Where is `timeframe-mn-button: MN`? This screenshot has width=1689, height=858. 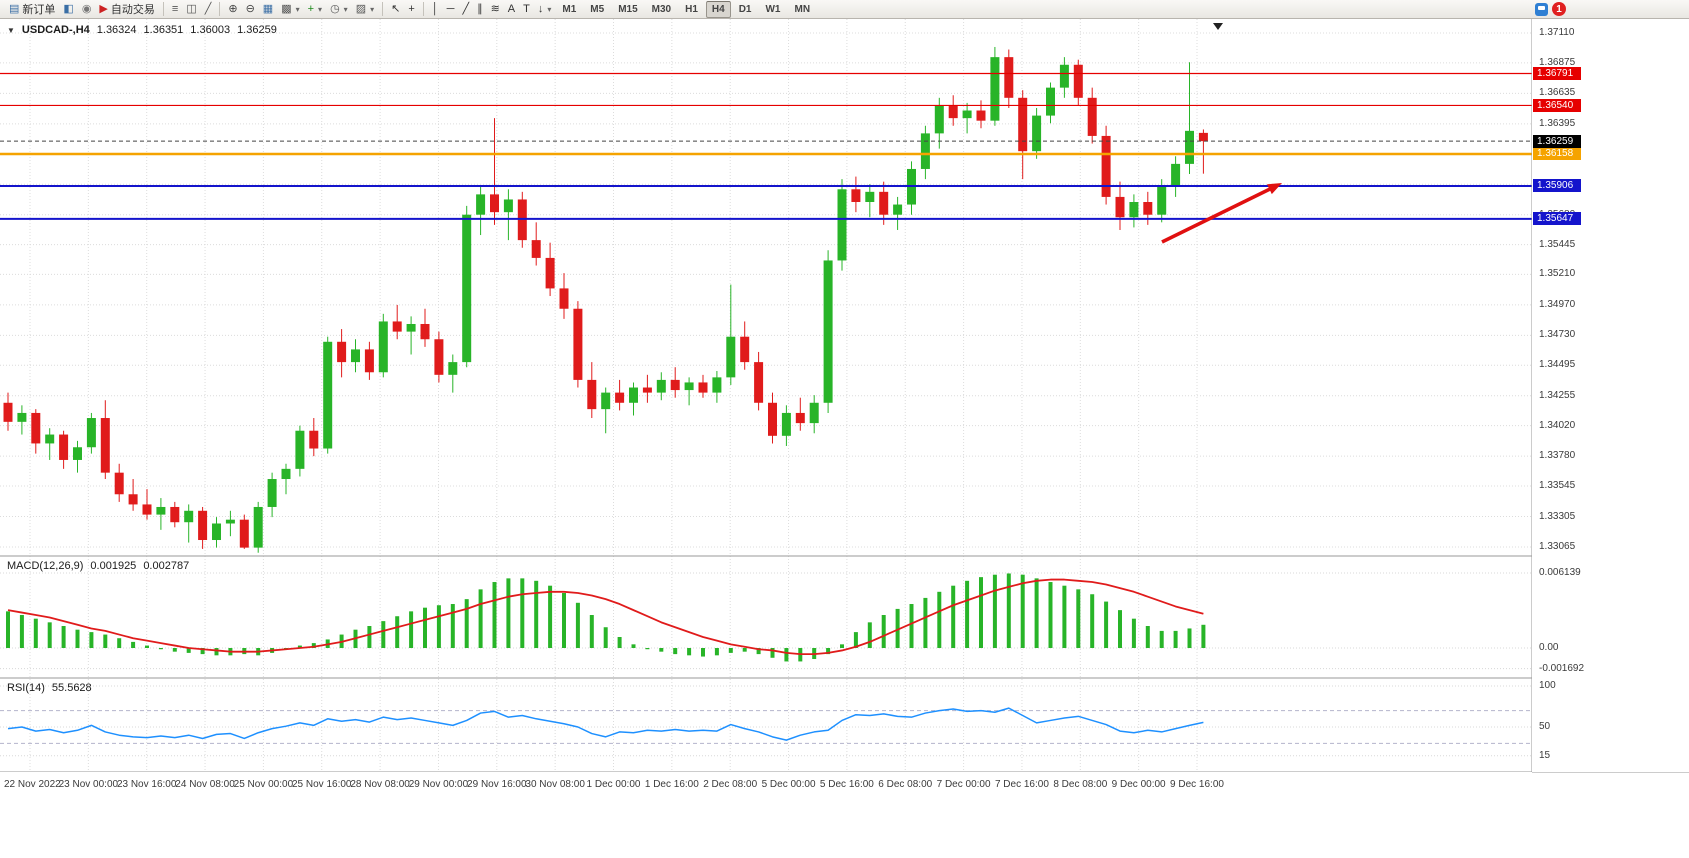
timeframe-mn-button: MN is located at coordinates (802, 9).